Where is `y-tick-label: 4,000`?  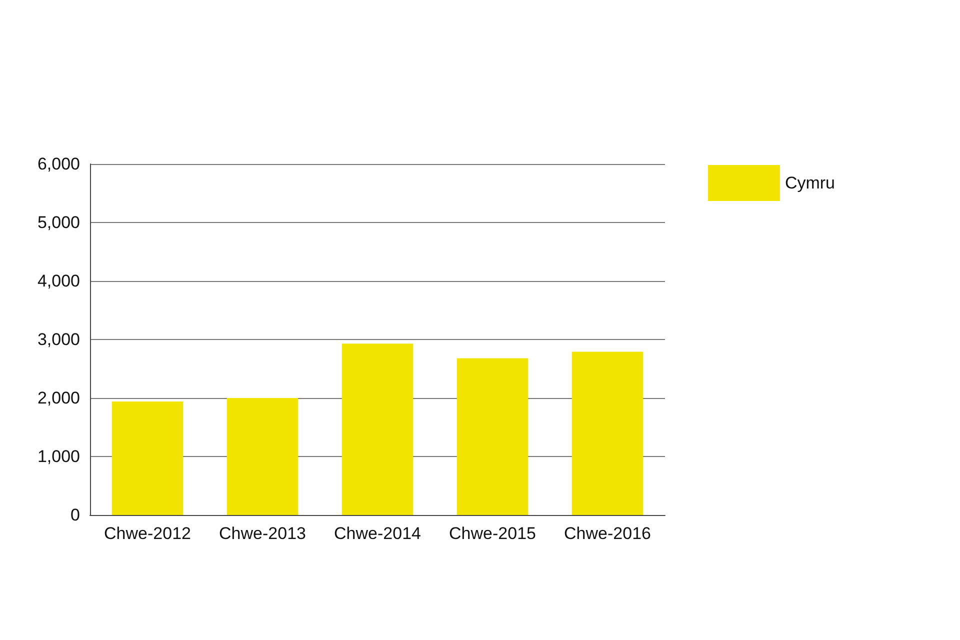
y-tick-label: 4,000 is located at coordinates (58, 281).